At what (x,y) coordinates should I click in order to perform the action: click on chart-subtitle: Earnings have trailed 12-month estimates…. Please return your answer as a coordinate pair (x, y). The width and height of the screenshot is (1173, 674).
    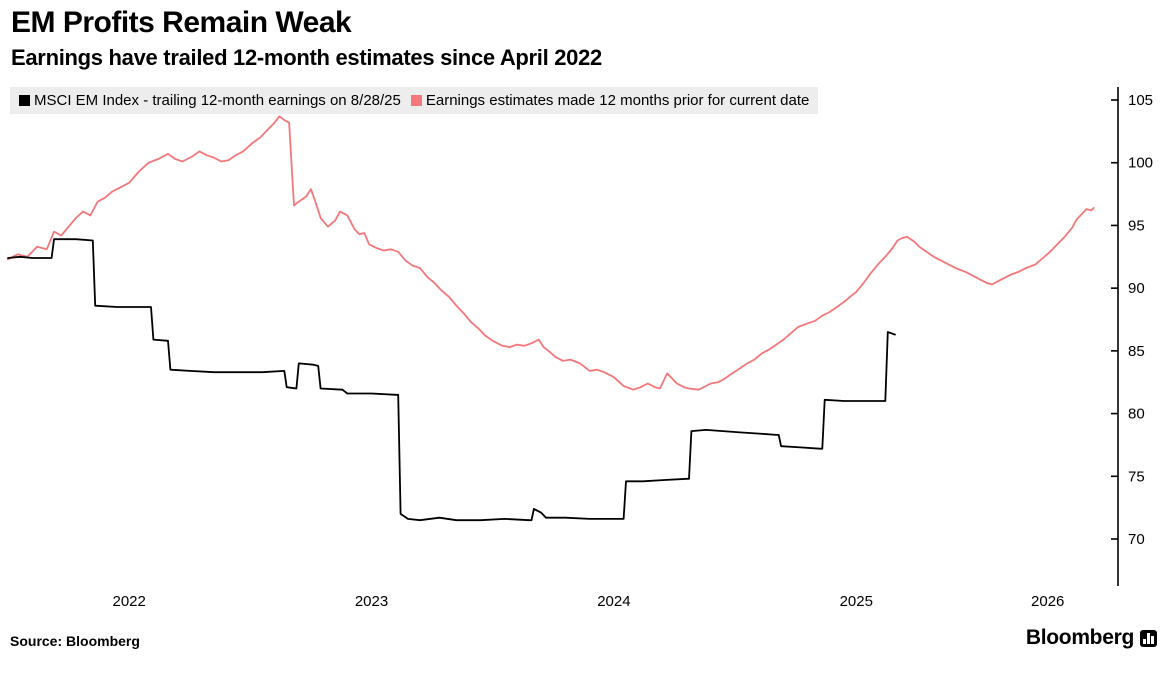
    Looking at the image, I should click on (306, 57).